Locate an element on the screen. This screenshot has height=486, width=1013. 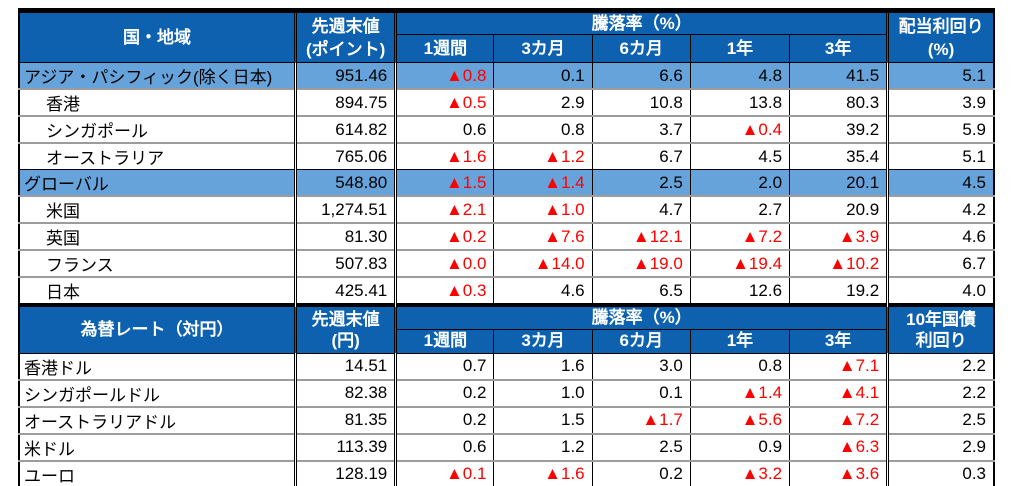
table-row-hong-kong-dollar: 香港ドル 14.51 0.7 1.6 3.0 0.8 ▲7.1 2.2 is located at coordinates (506, 366).